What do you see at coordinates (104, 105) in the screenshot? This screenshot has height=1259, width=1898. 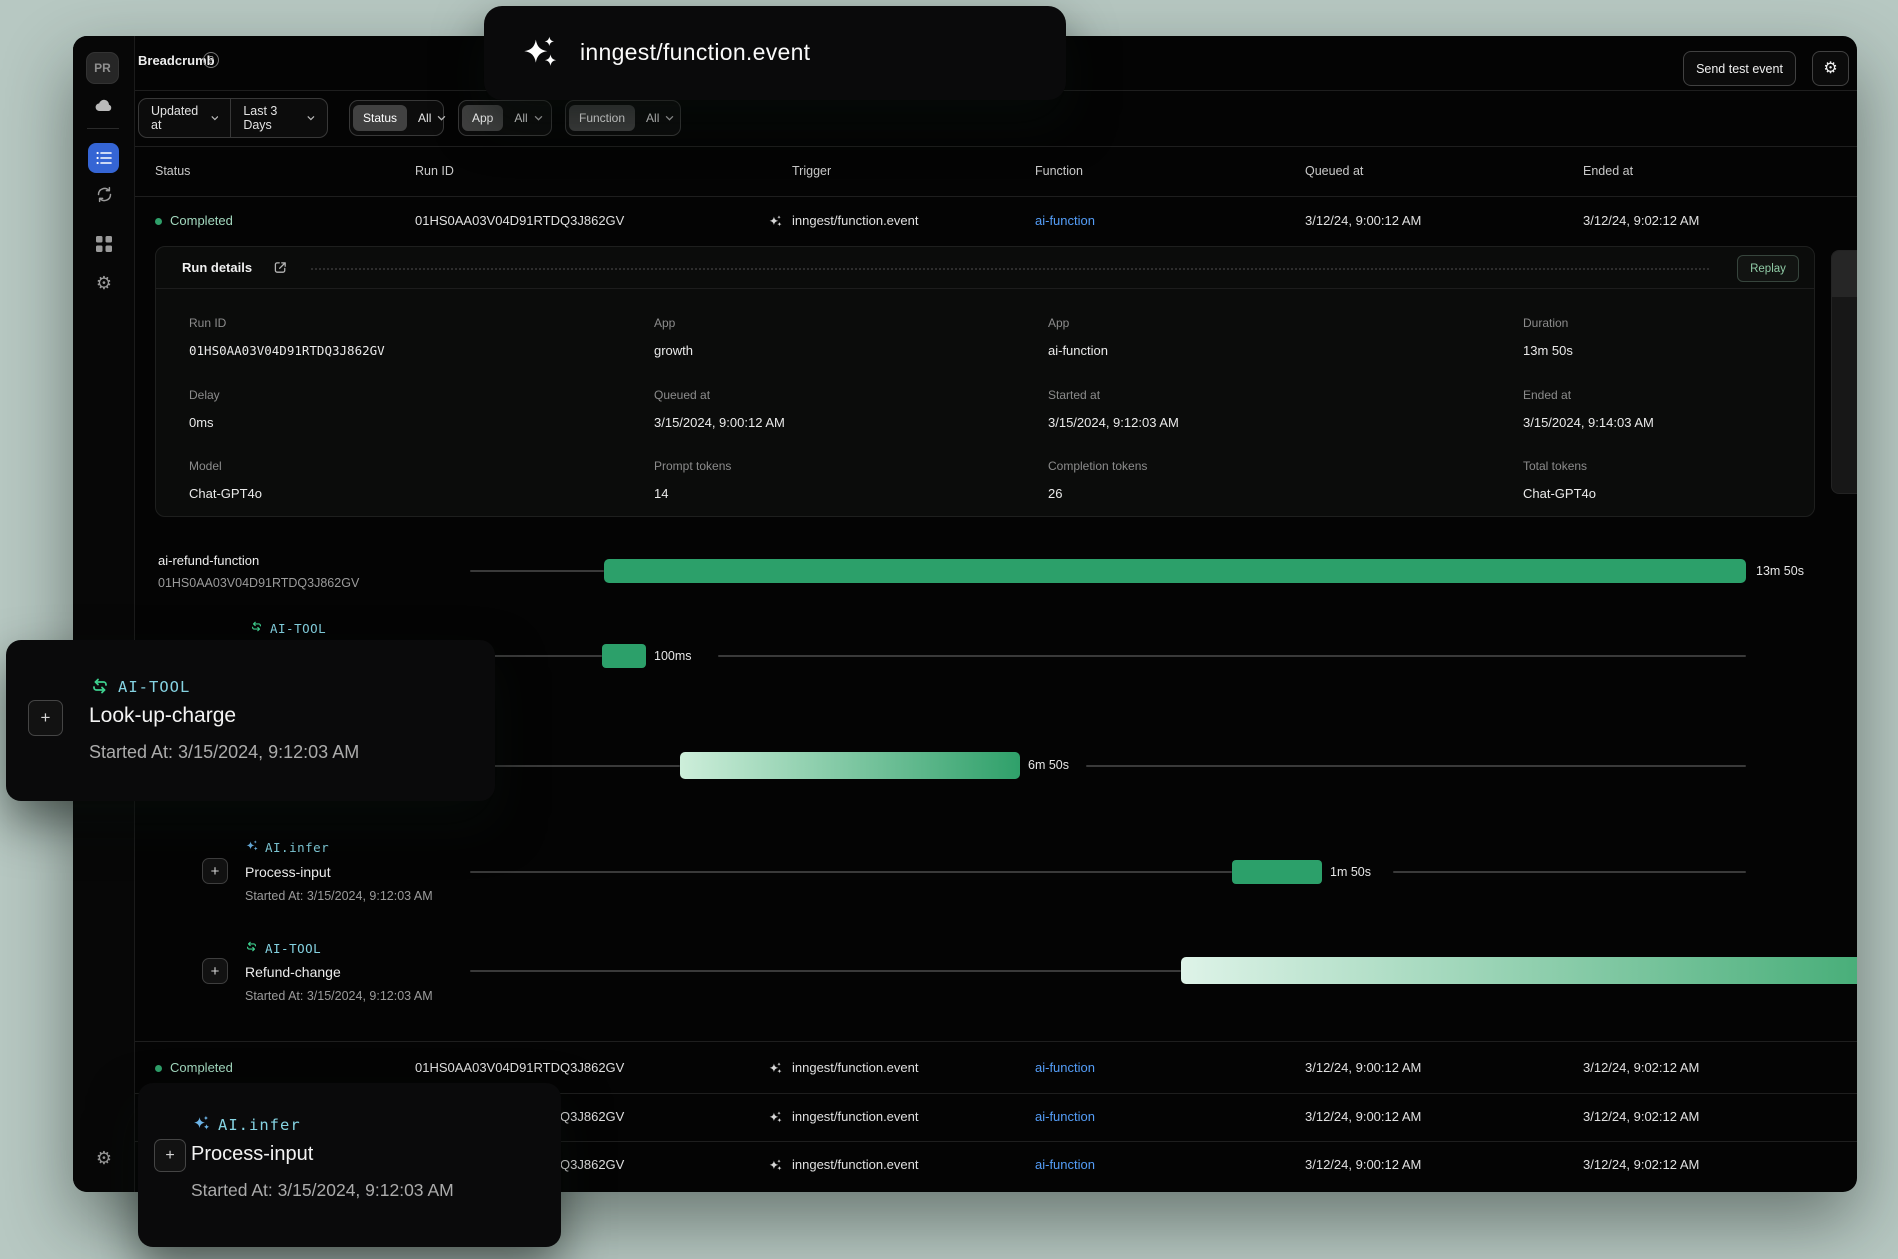 I see `cloud-icon` at bounding box center [104, 105].